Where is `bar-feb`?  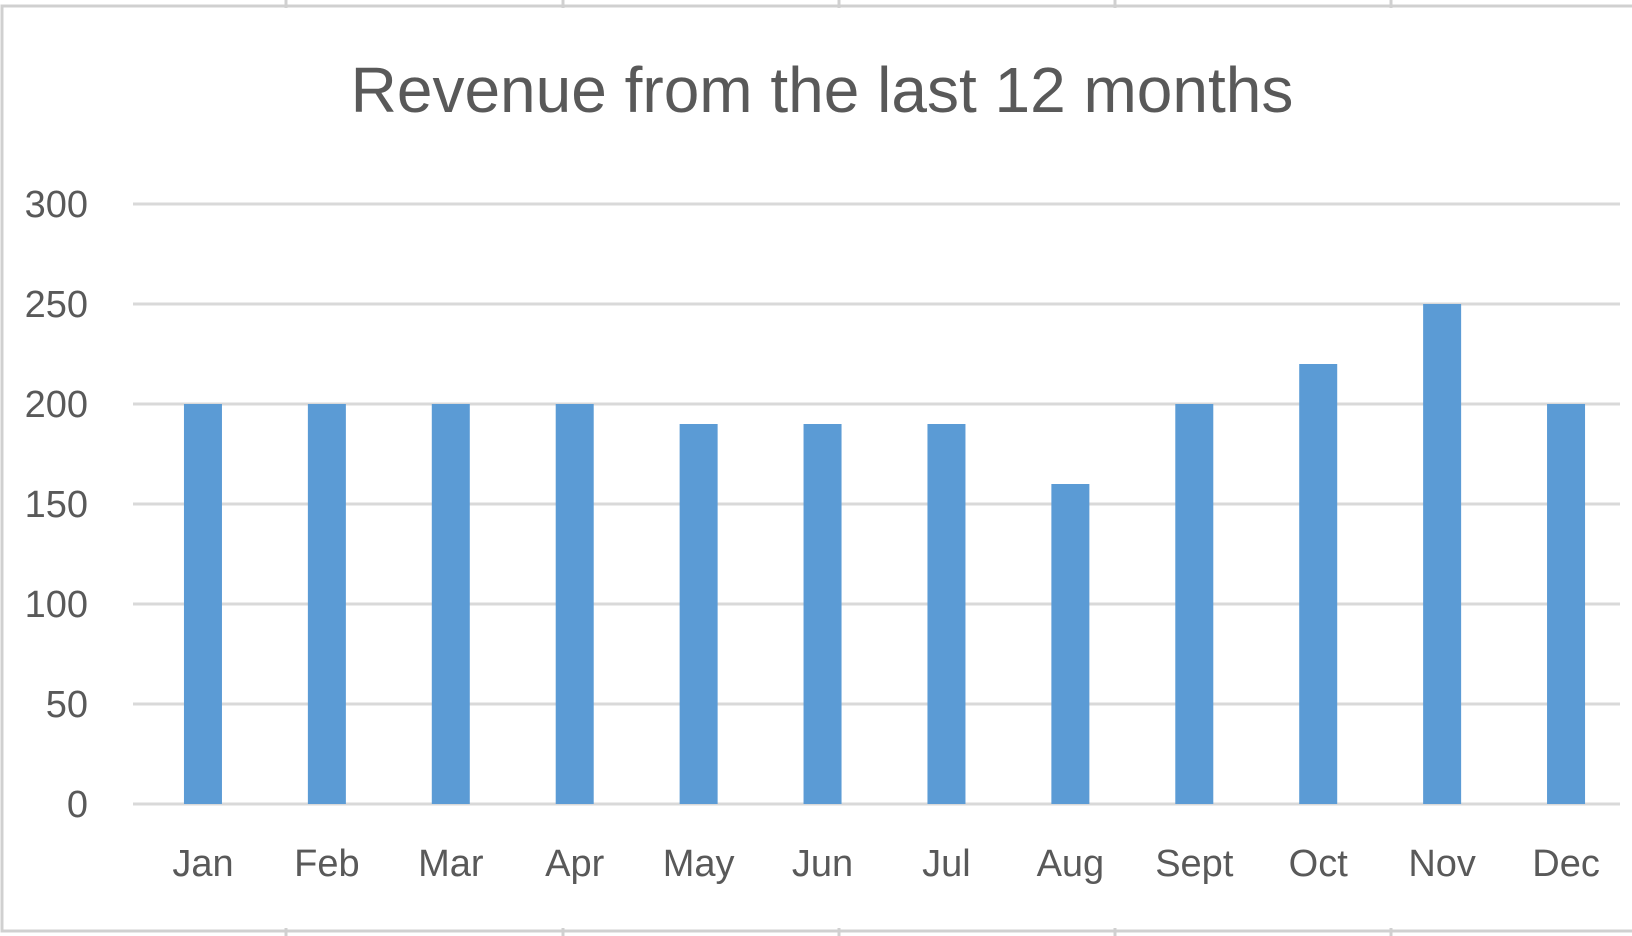
bar-feb is located at coordinates (326, 604).